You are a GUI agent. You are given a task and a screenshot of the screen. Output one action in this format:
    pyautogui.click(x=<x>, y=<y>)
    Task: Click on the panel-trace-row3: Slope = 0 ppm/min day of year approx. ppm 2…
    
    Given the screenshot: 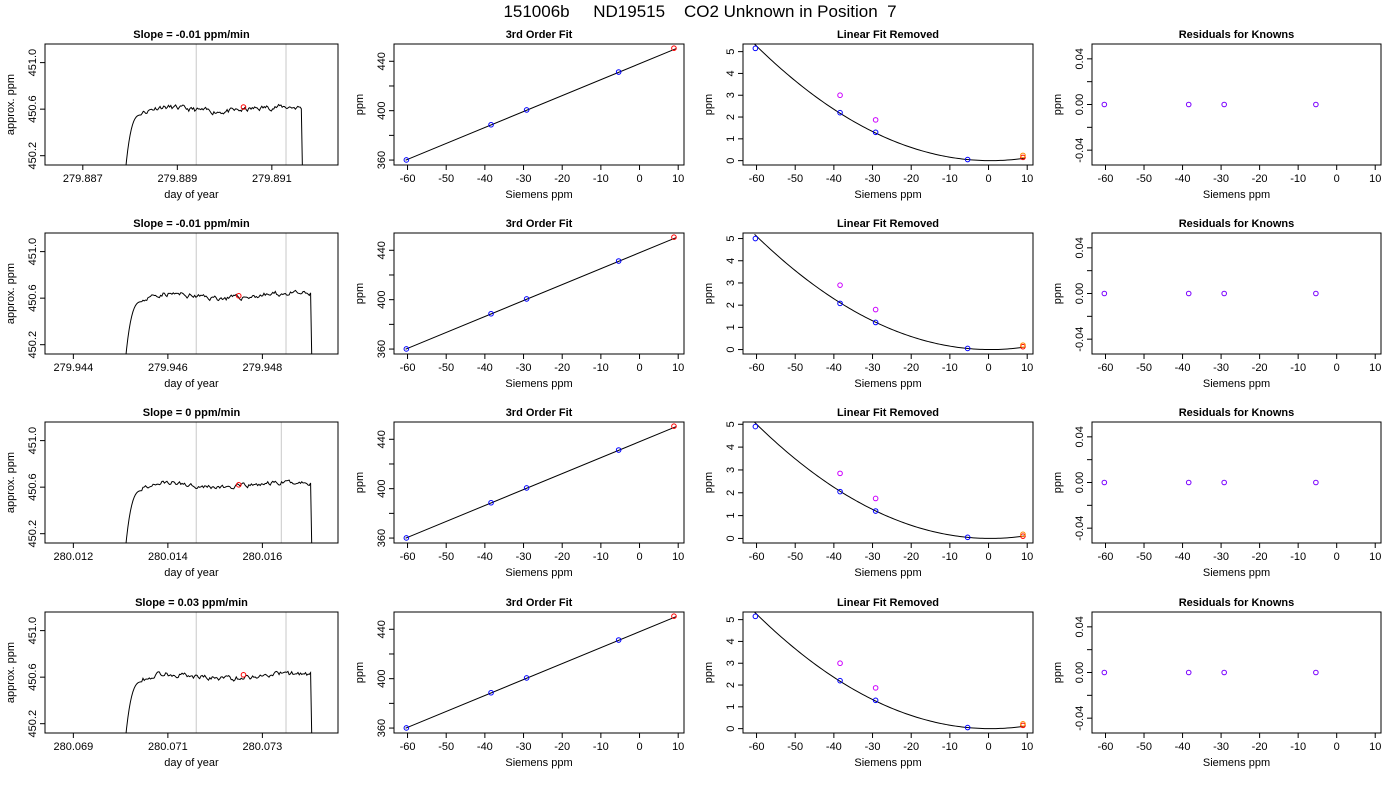 What is the action you would take?
    pyautogui.click(x=172, y=493)
    